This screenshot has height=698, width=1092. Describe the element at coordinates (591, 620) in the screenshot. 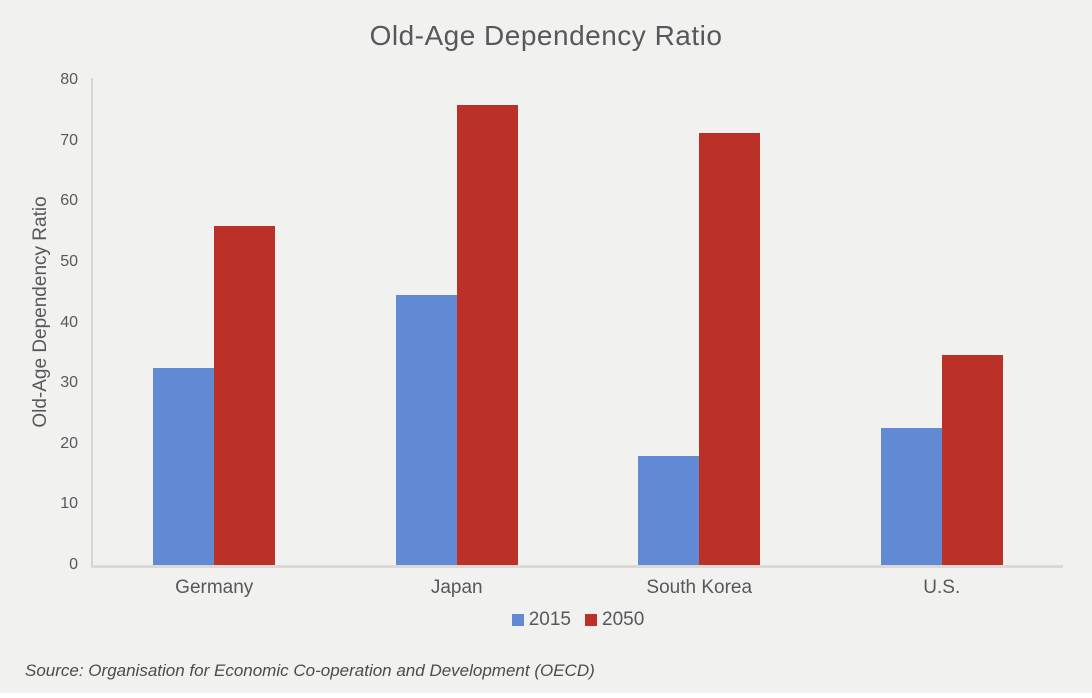

I see `legend-swatch-icon-2050` at that location.